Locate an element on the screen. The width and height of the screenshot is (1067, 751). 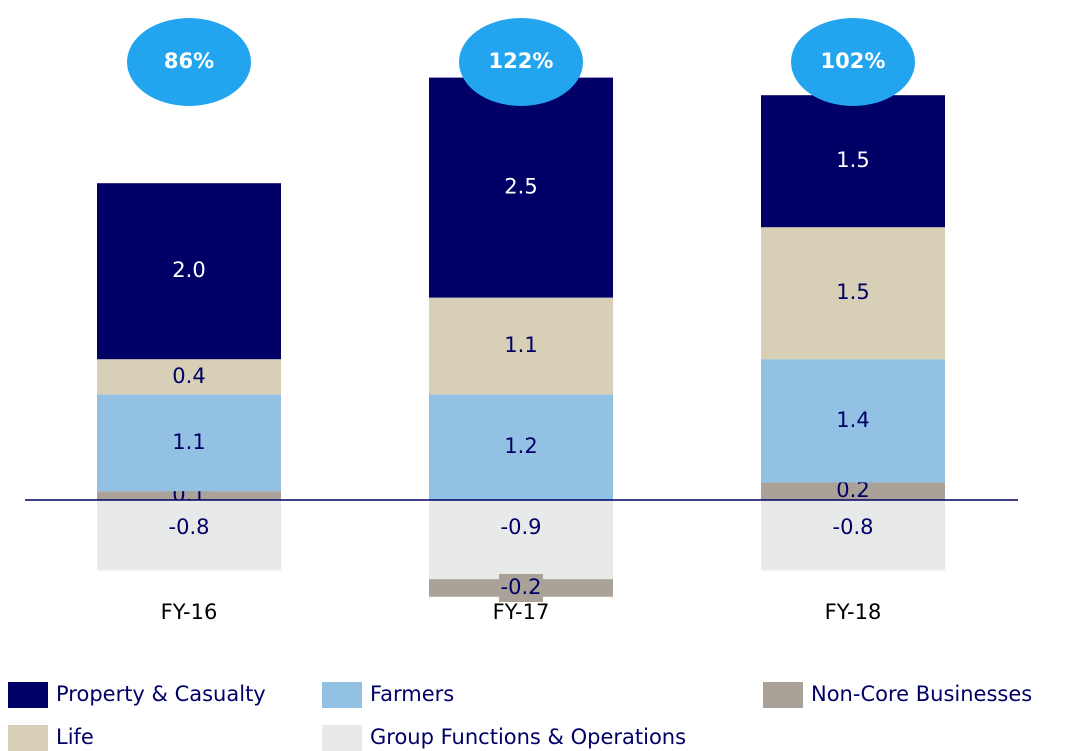
value-label: 0.4 is located at coordinates (188, 376).